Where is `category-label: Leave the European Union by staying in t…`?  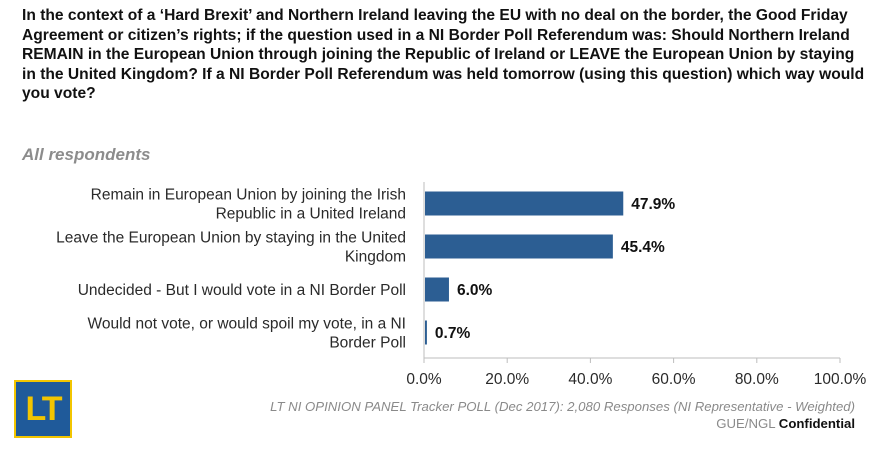
category-label: Leave the European Union by staying in t… is located at coordinates (231, 248).